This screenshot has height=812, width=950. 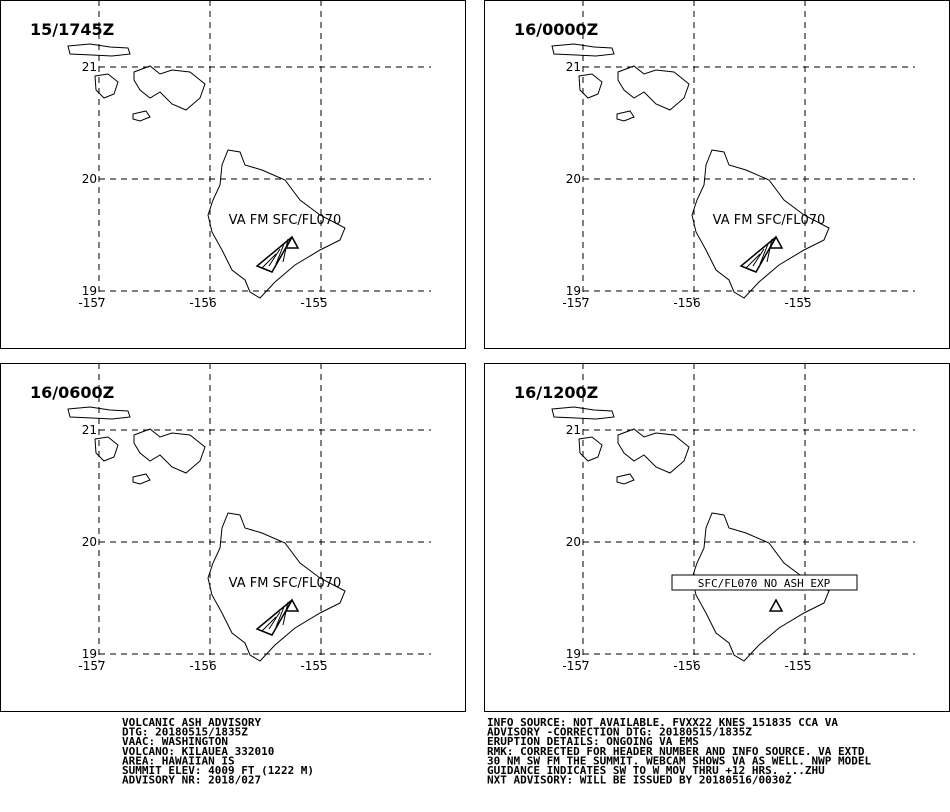 I want to click on valid-time: 16/0000Z, so click(x=556, y=29).